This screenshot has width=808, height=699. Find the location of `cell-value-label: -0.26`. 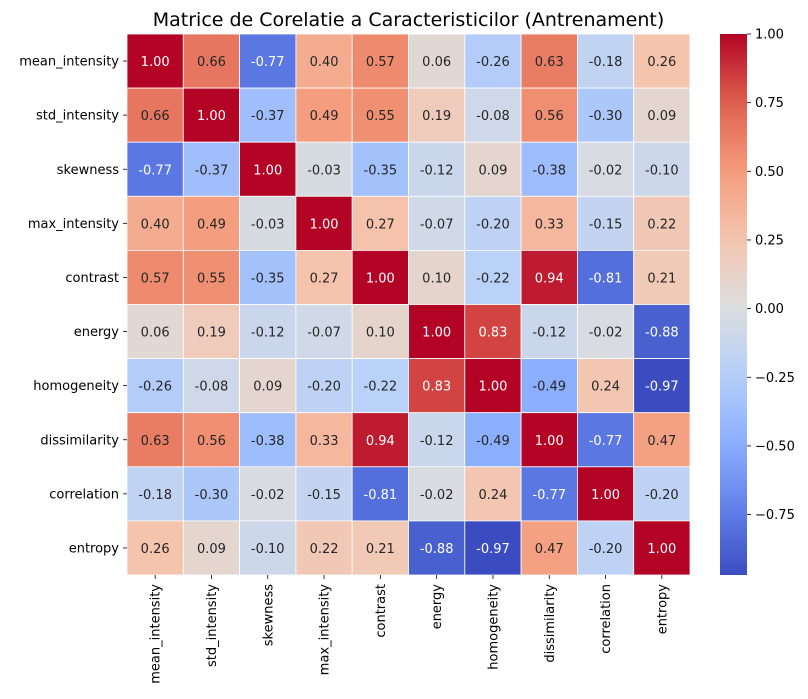

cell-value-label: -0.26 is located at coordinates (155, 387).